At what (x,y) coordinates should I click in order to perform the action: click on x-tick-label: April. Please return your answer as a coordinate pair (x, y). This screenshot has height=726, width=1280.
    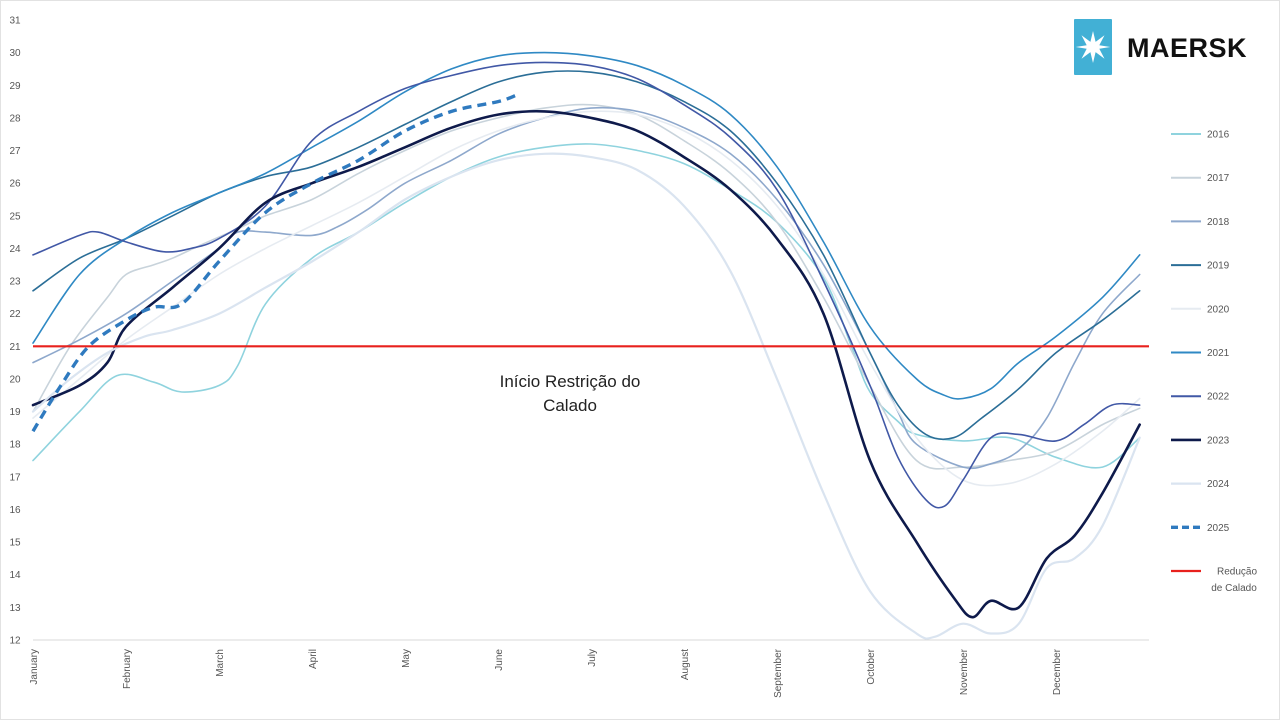
    Looking at the image, I should click on (313, 659).